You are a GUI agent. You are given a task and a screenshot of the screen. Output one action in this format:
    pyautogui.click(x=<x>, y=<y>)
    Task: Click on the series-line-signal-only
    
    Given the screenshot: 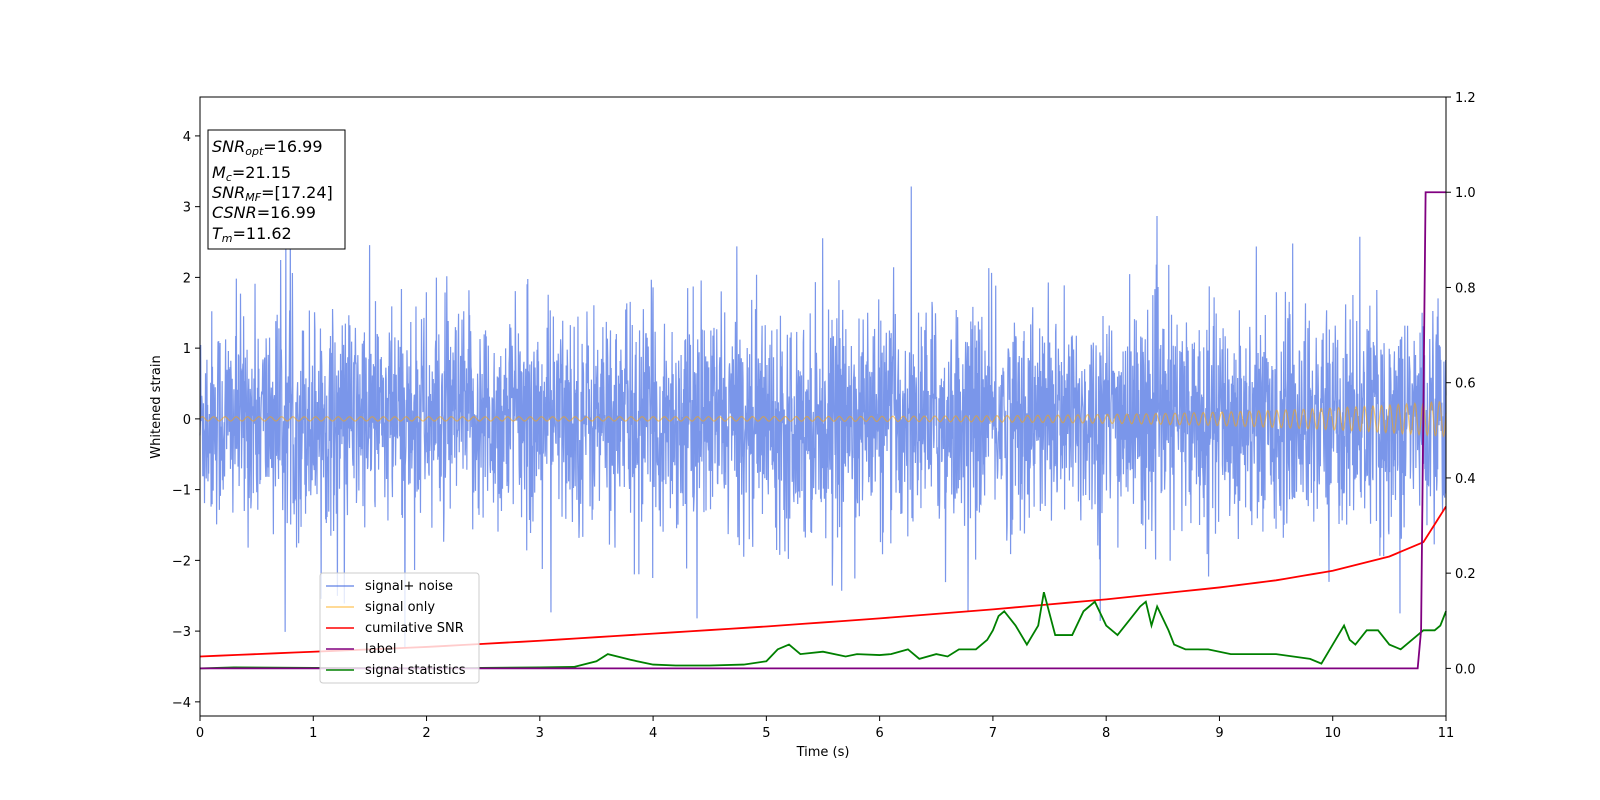 What is the action you would take?
    pyautogui.click(x=823, y=419)
    